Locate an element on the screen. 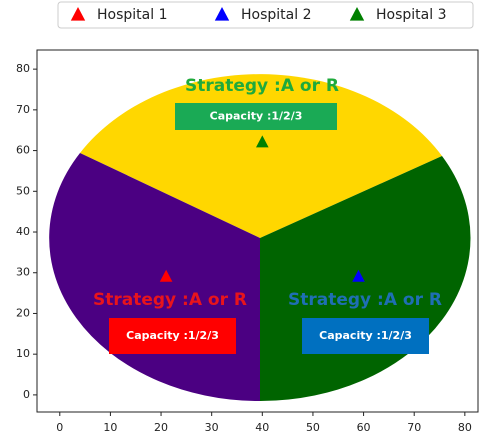  legend-label: Hospital 2 is located at coordinates (276, 15).